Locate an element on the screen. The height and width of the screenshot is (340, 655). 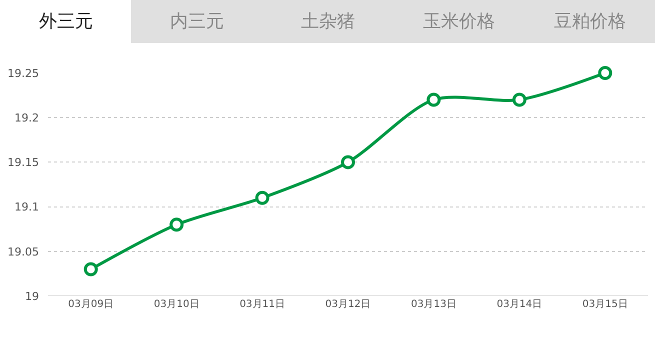
x-tick-label: 03月11日 is located at coordinates (263, 304).